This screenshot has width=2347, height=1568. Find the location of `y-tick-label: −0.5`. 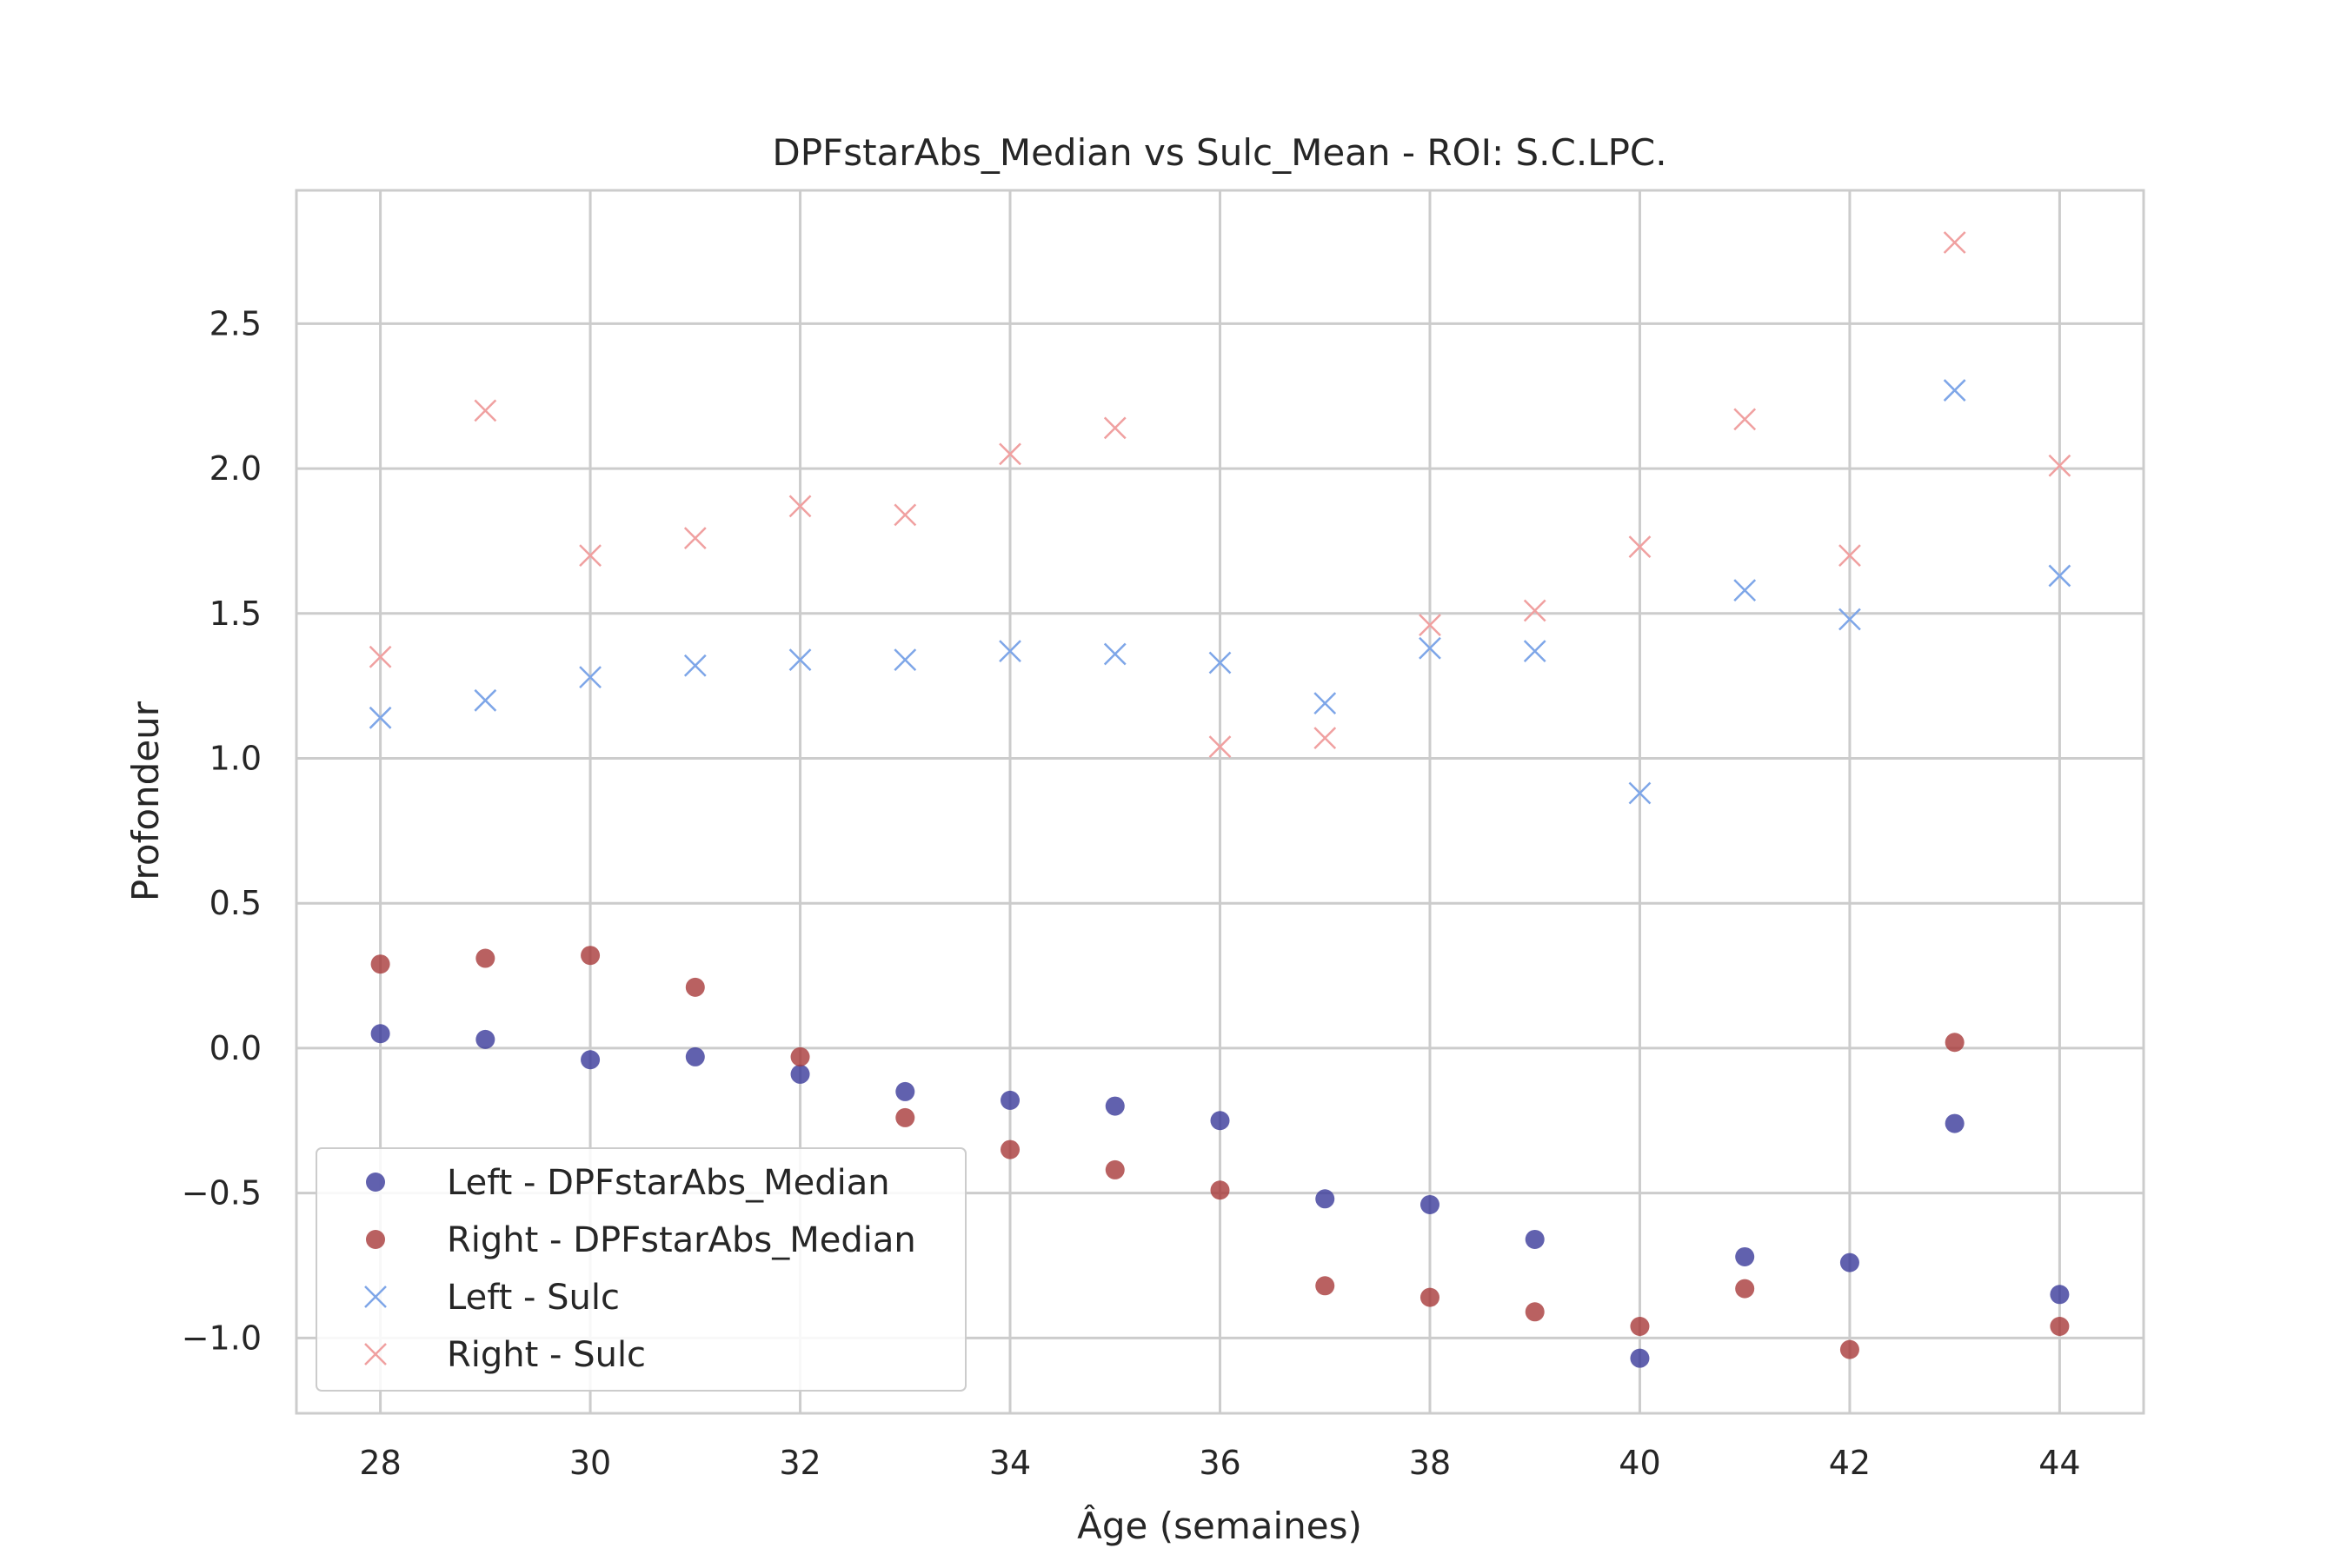

y-tick-label: −0.5 is located at coordinates (222, 1193).